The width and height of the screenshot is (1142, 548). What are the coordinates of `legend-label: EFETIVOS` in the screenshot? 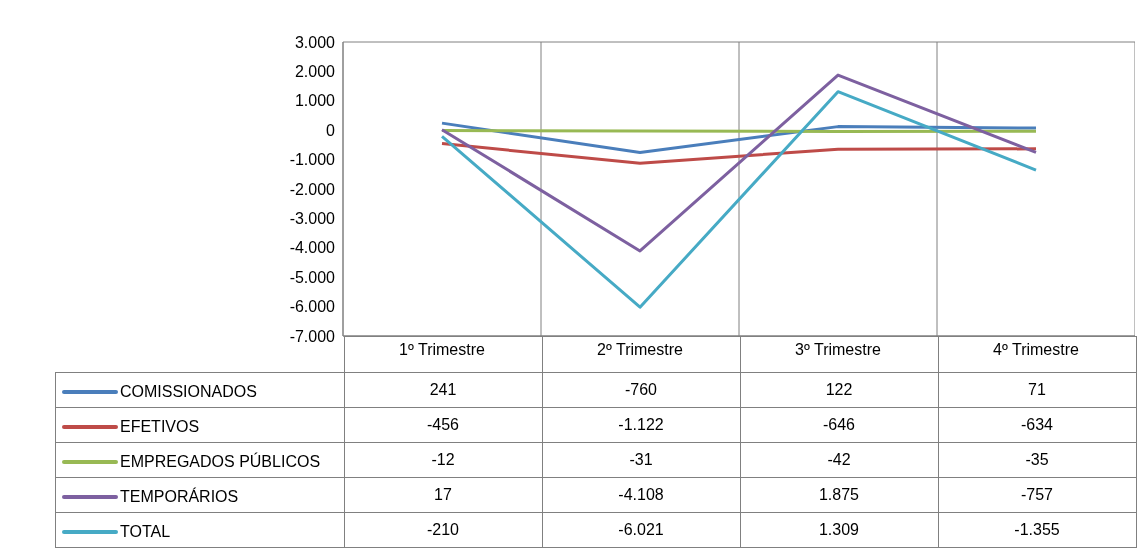 It's located at (160, 426).